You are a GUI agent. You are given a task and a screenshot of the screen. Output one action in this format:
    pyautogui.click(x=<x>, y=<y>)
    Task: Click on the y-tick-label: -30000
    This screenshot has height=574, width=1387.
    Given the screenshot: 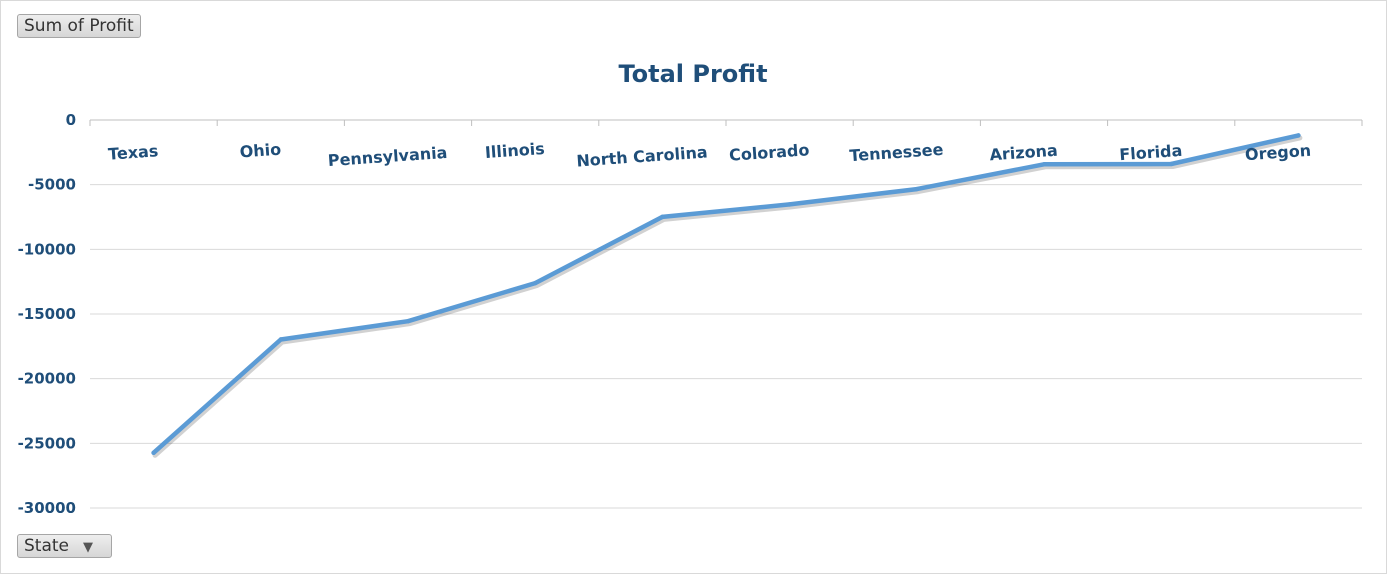 What is the action you would take?
    pyautogui.click(x=47, y=508)
    